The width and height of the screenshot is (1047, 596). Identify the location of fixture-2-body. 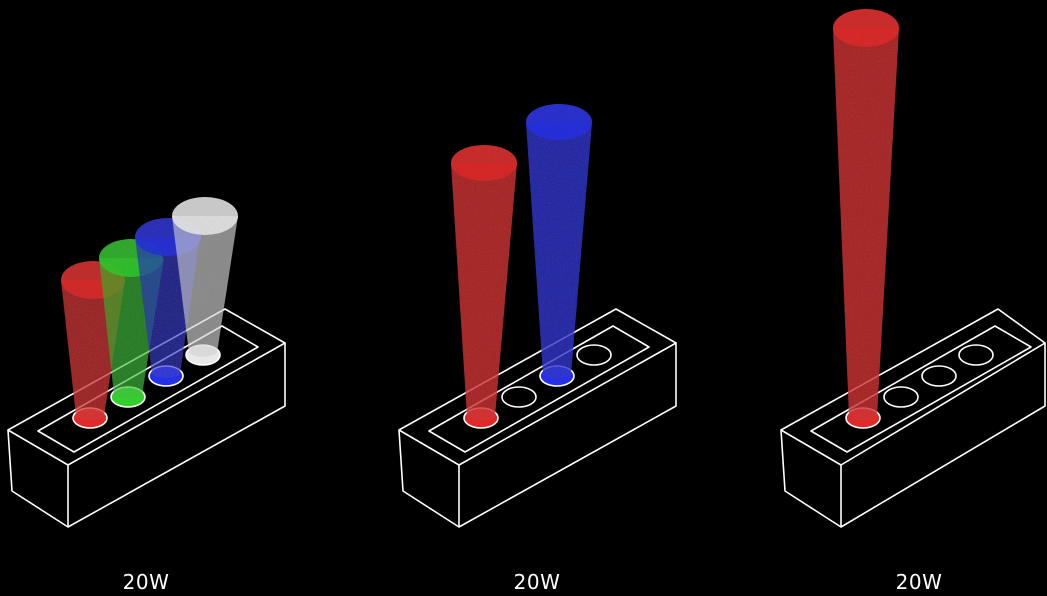
(537, 418).